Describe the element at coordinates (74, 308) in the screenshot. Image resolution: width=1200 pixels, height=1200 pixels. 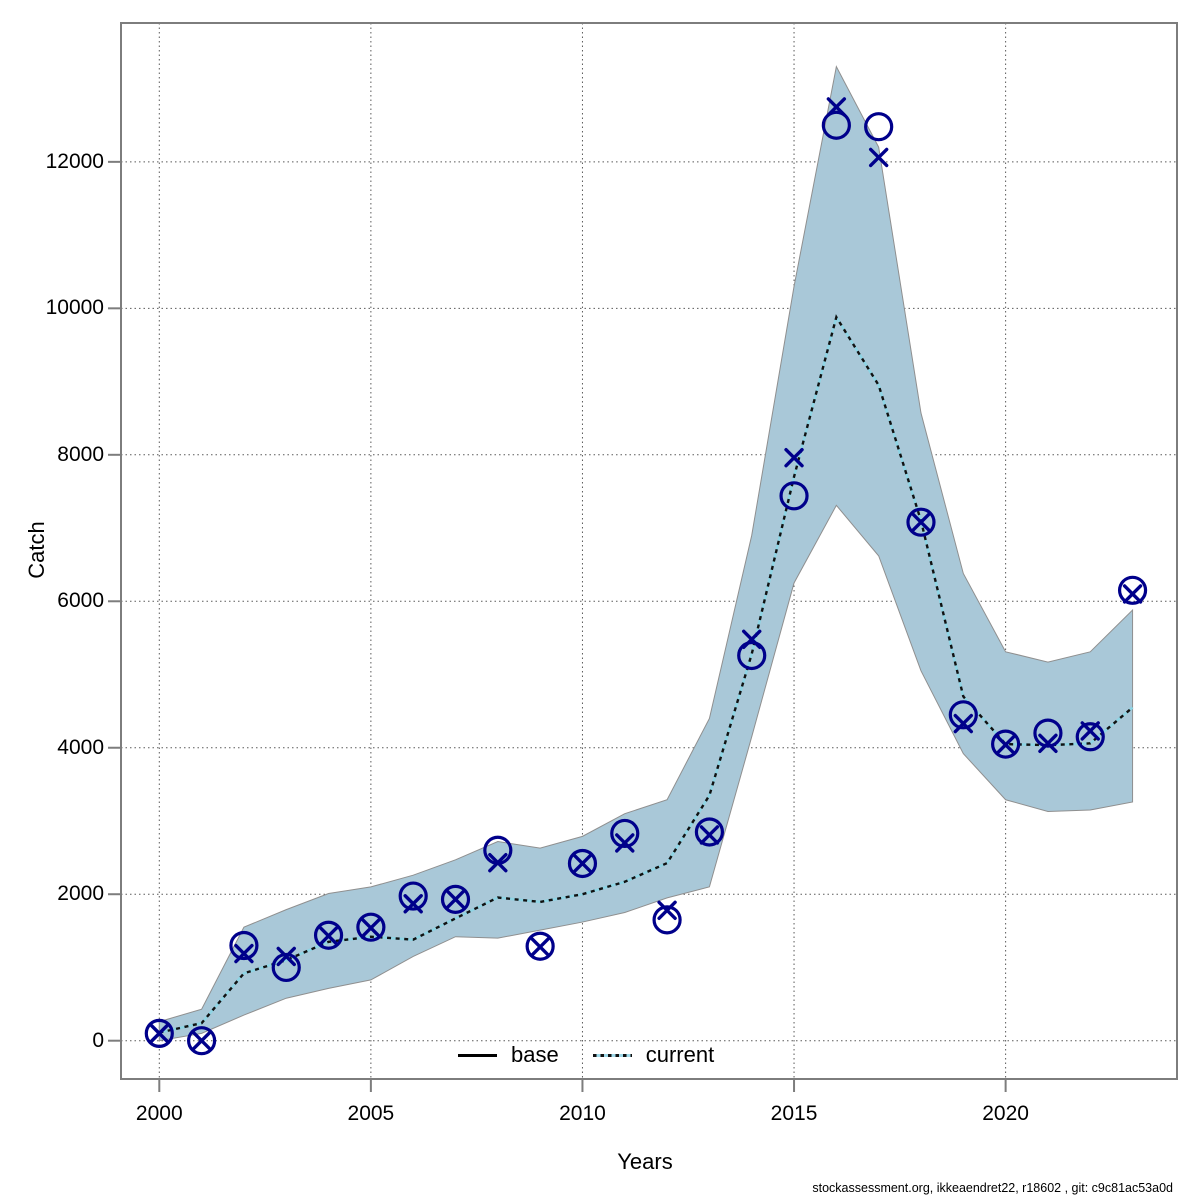
I see `y-tick-label: 10000` at that location.